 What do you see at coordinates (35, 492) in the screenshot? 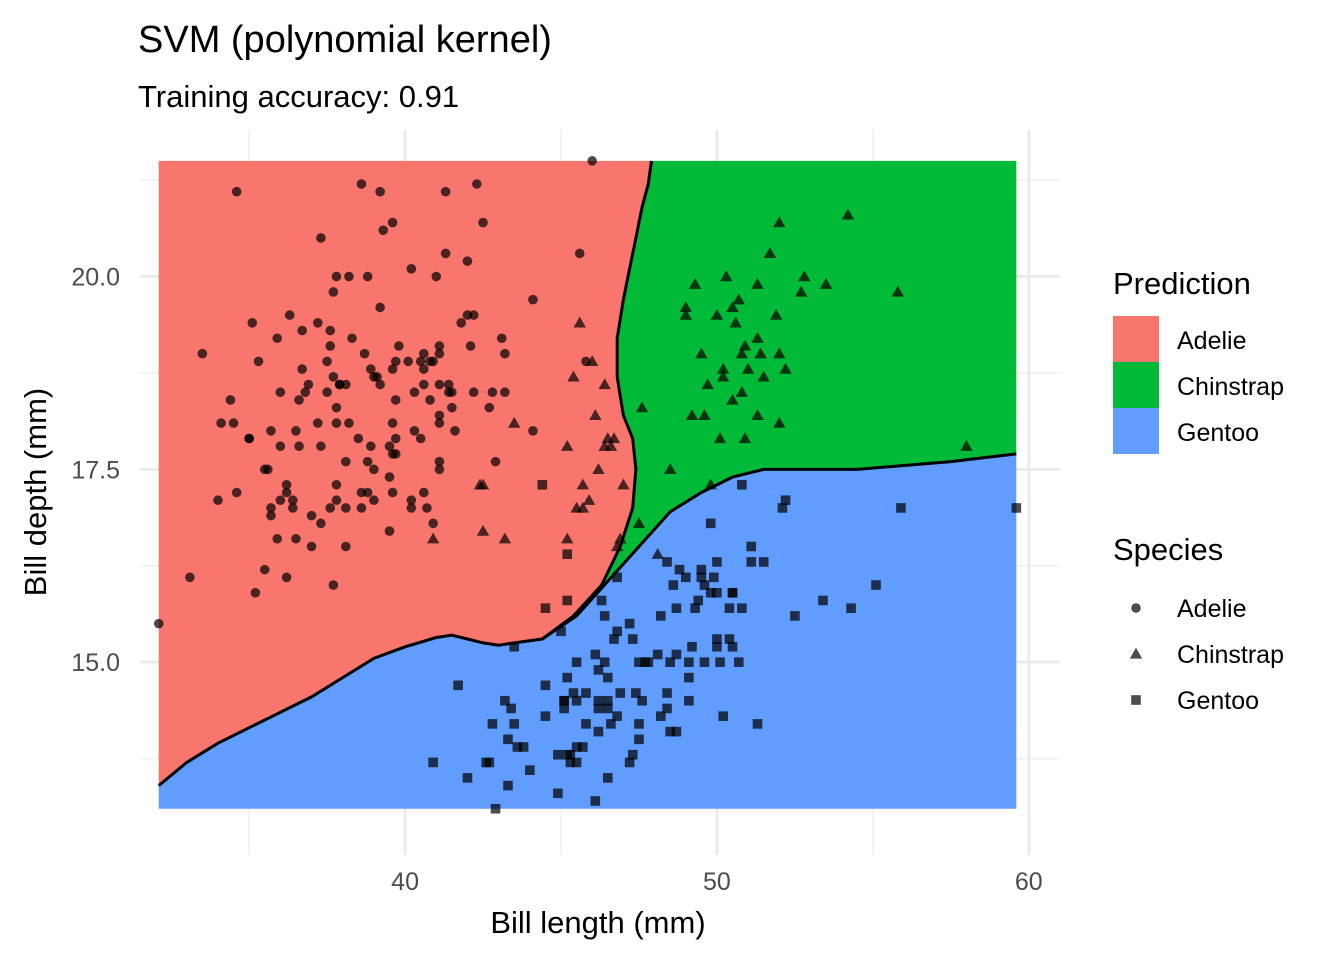
I see `y-axis-title: Bill depth (mm)` at bounding box center [35, 492].